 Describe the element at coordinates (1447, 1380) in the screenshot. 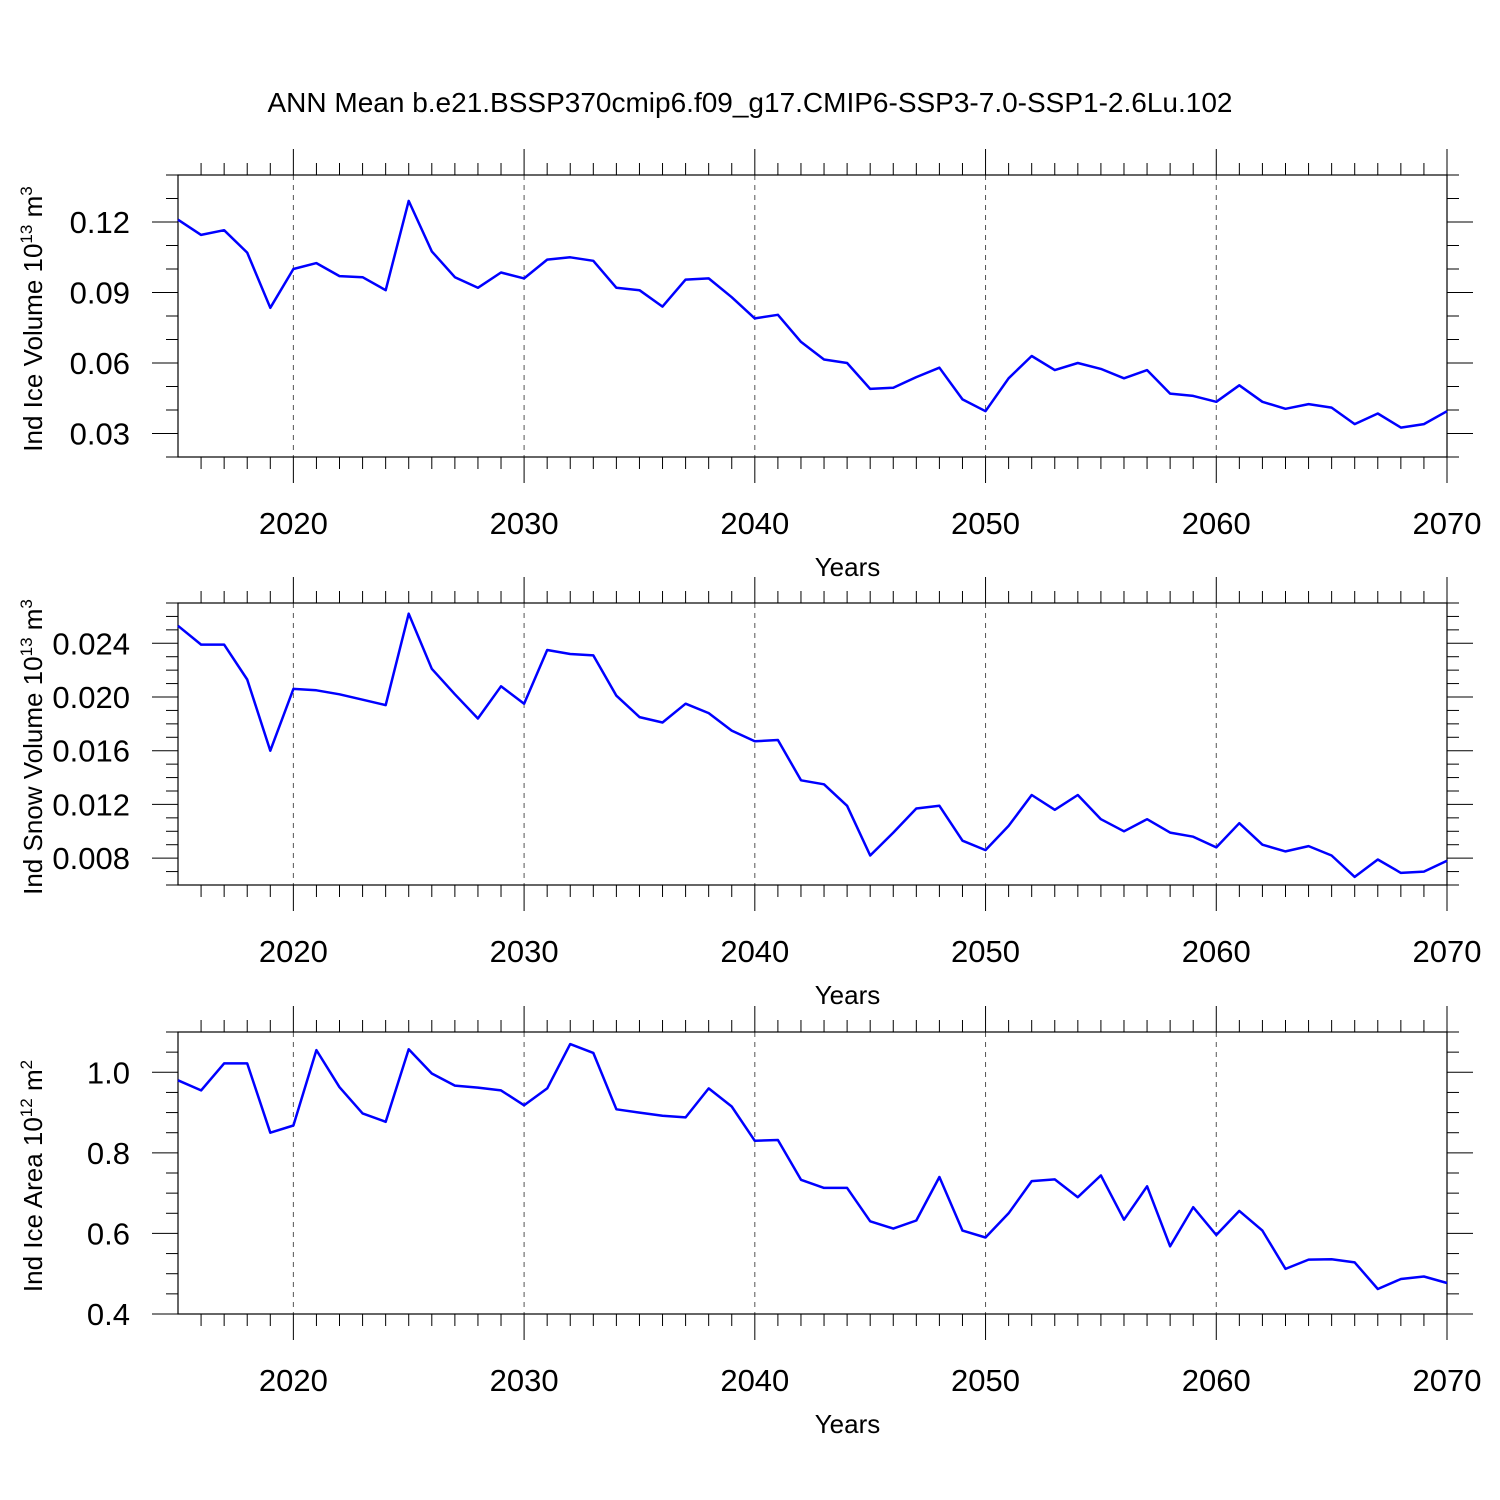

I see `x-tick-label: 2070` at that location.